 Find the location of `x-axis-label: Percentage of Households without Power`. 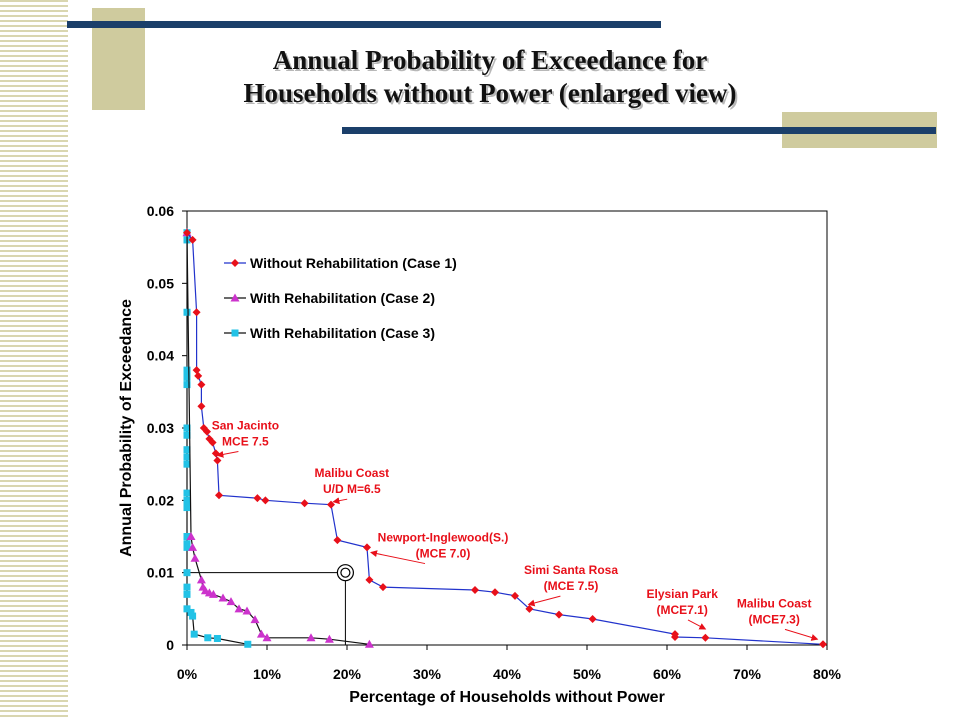

x-axis-label: Percentage of Households without Power is located at coordinates (507, 697).